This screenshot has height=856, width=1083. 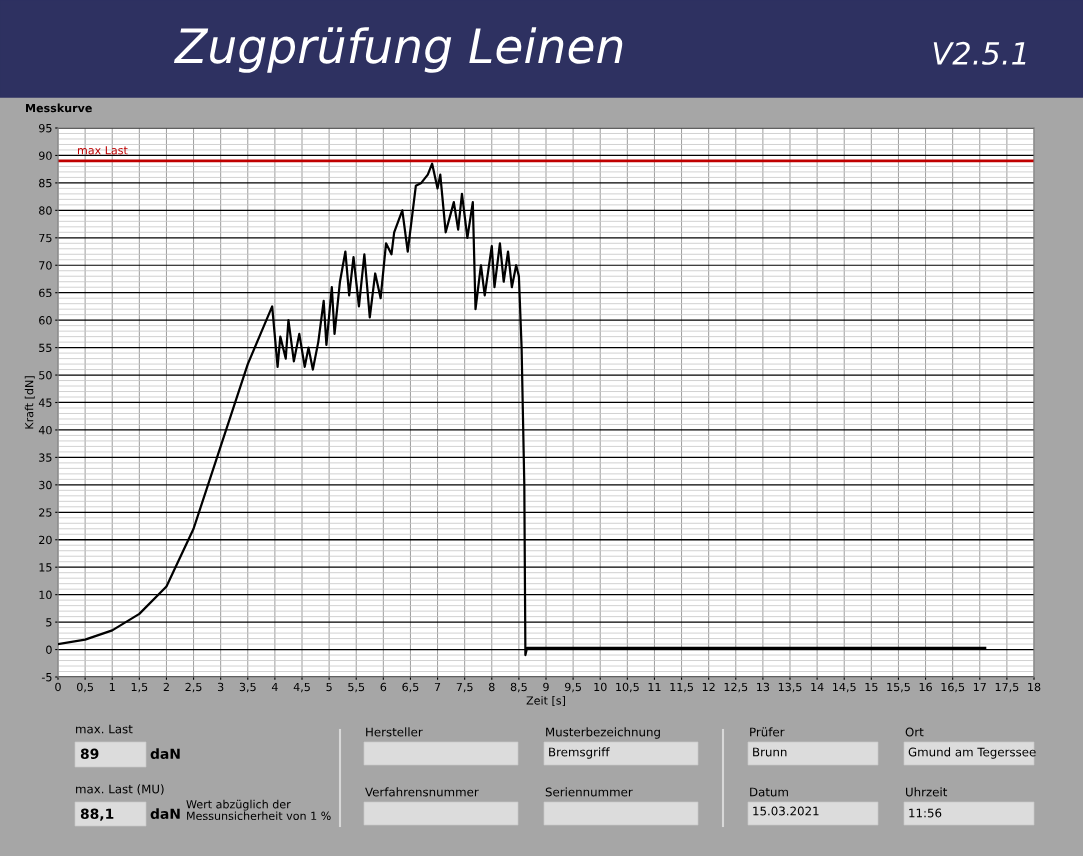 What do you see at coordinates (769, 792) in the screenshot?
I see `text: Datum` at bounding box center [769, 792].